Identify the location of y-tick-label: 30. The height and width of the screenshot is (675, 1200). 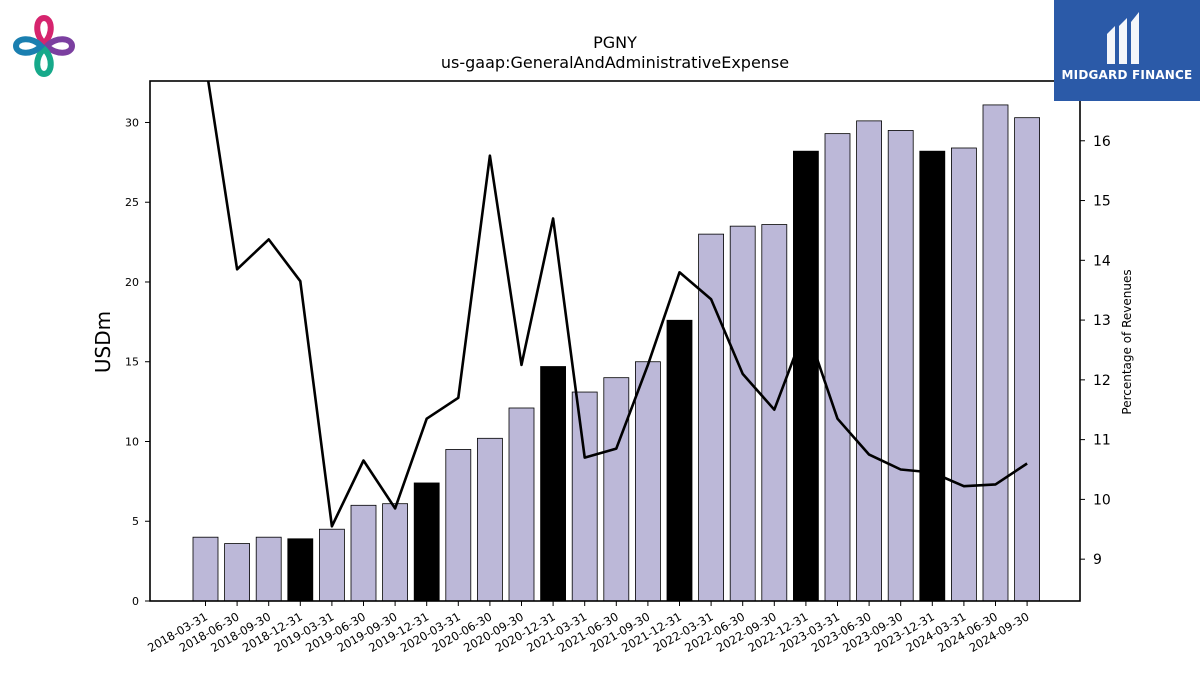
(132, 122).